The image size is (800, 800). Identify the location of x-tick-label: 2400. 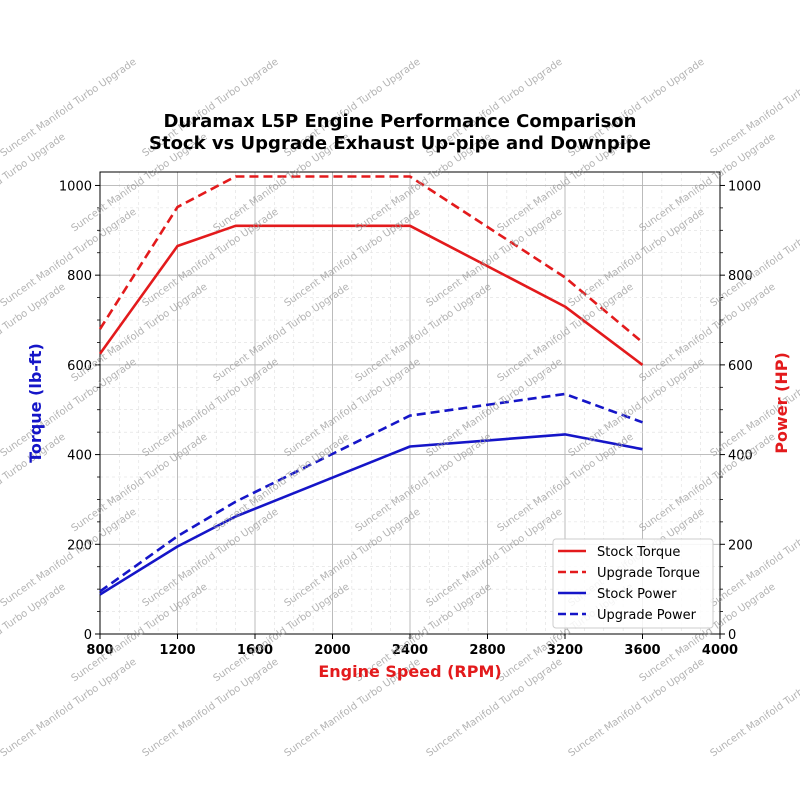
(410, 650).